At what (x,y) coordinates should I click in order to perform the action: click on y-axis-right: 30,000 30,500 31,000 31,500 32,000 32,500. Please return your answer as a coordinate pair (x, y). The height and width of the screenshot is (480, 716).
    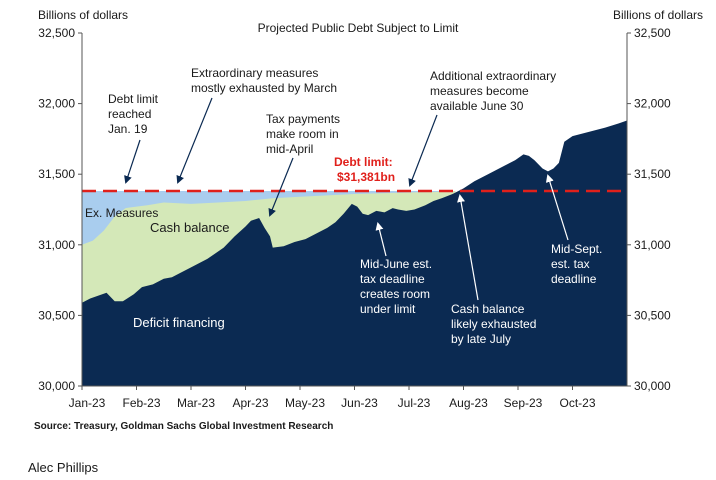
    Looking at the image, I should click on (649, 209).